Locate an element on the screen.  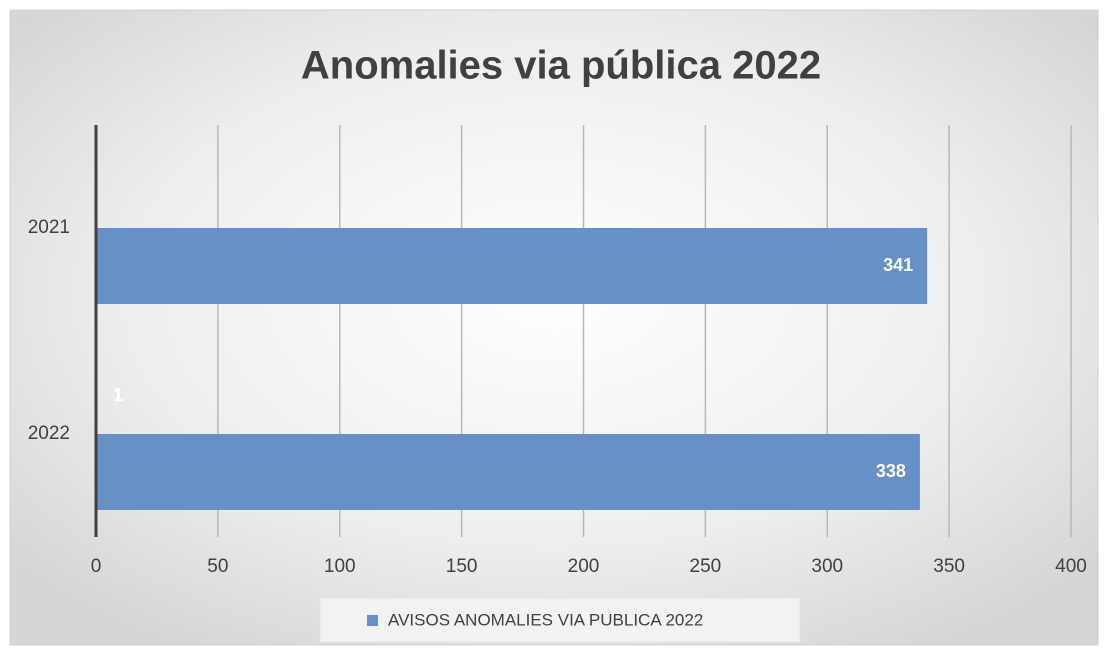
annotation: 1 is located at coordinates (118, 395).